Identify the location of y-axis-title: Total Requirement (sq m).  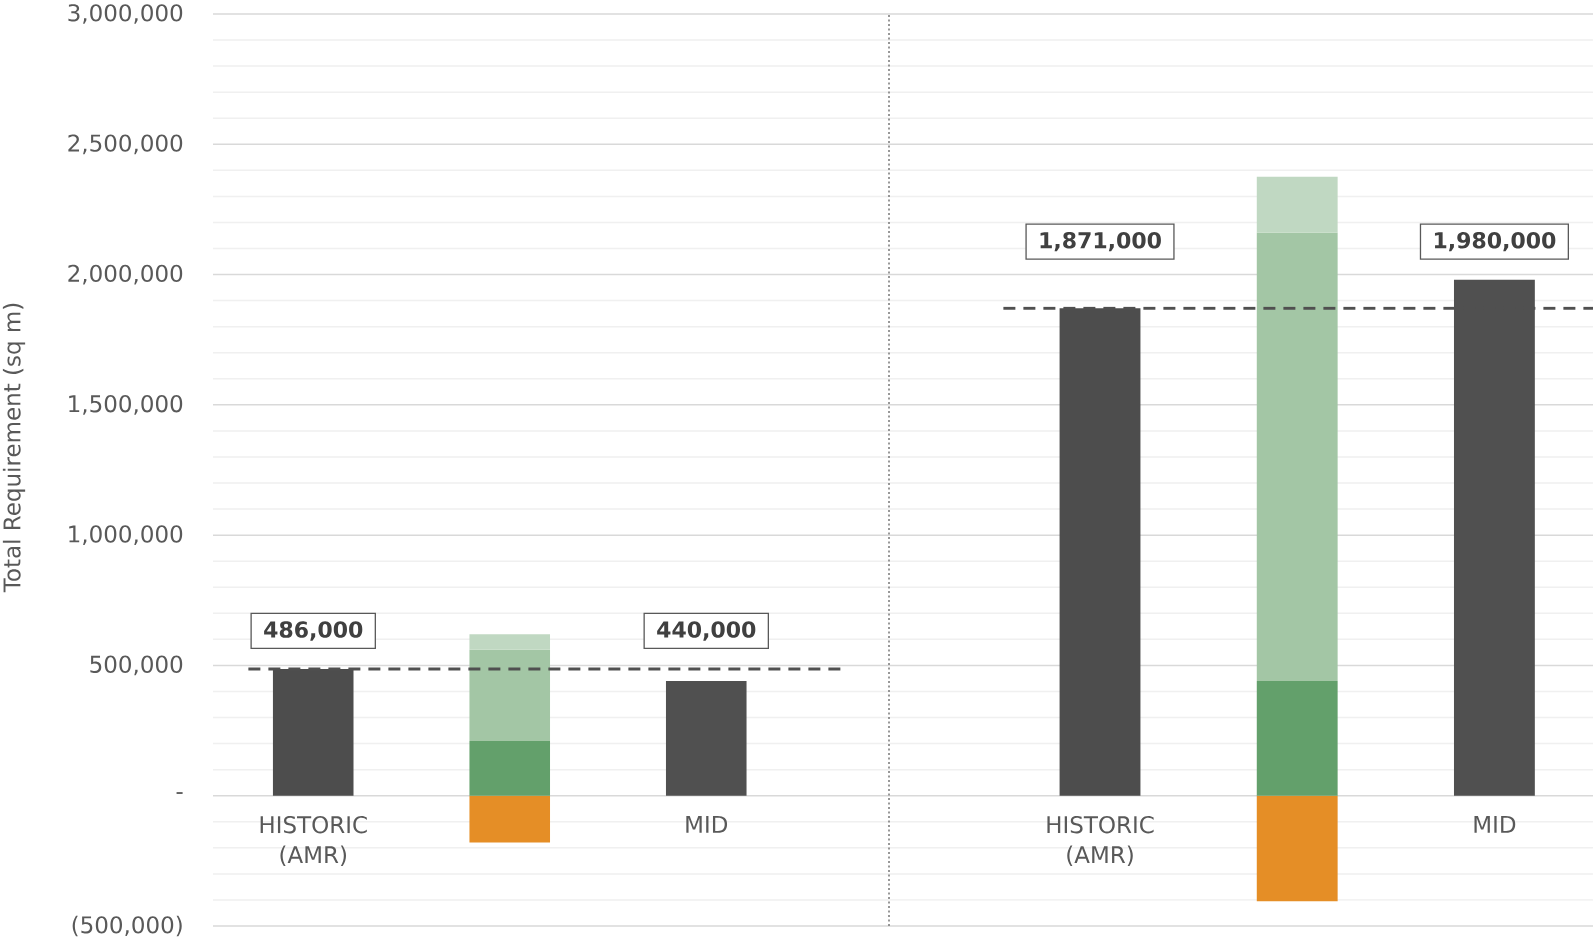
(14, 448).